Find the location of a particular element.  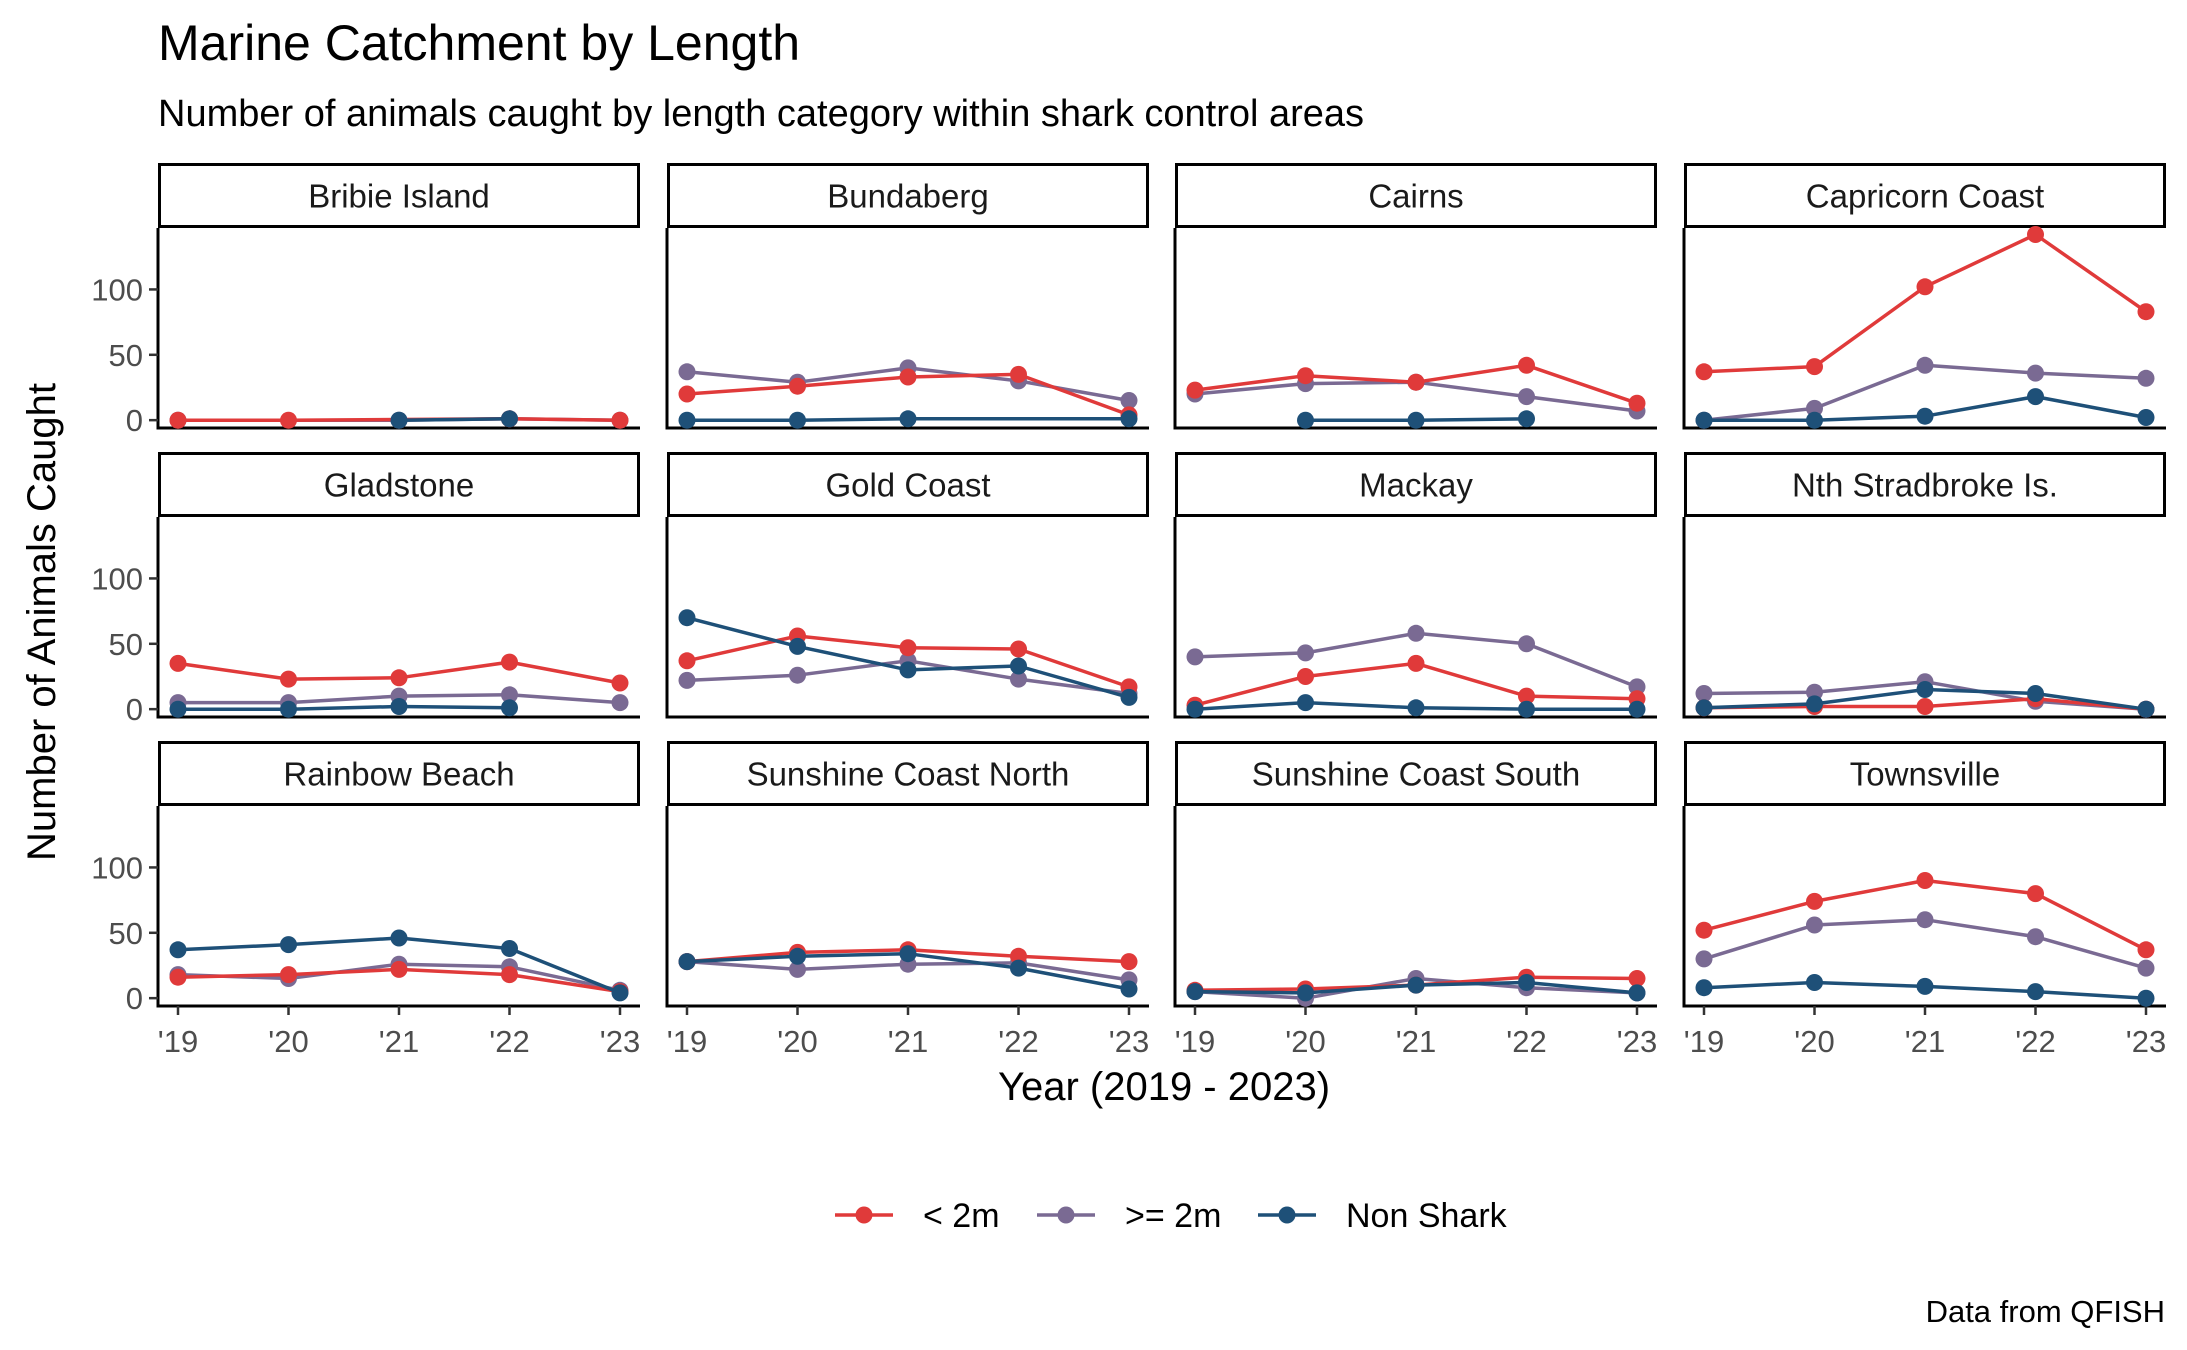

facet-panel: Nth Stradbroke Is. is located at coordinates (1924, 585).